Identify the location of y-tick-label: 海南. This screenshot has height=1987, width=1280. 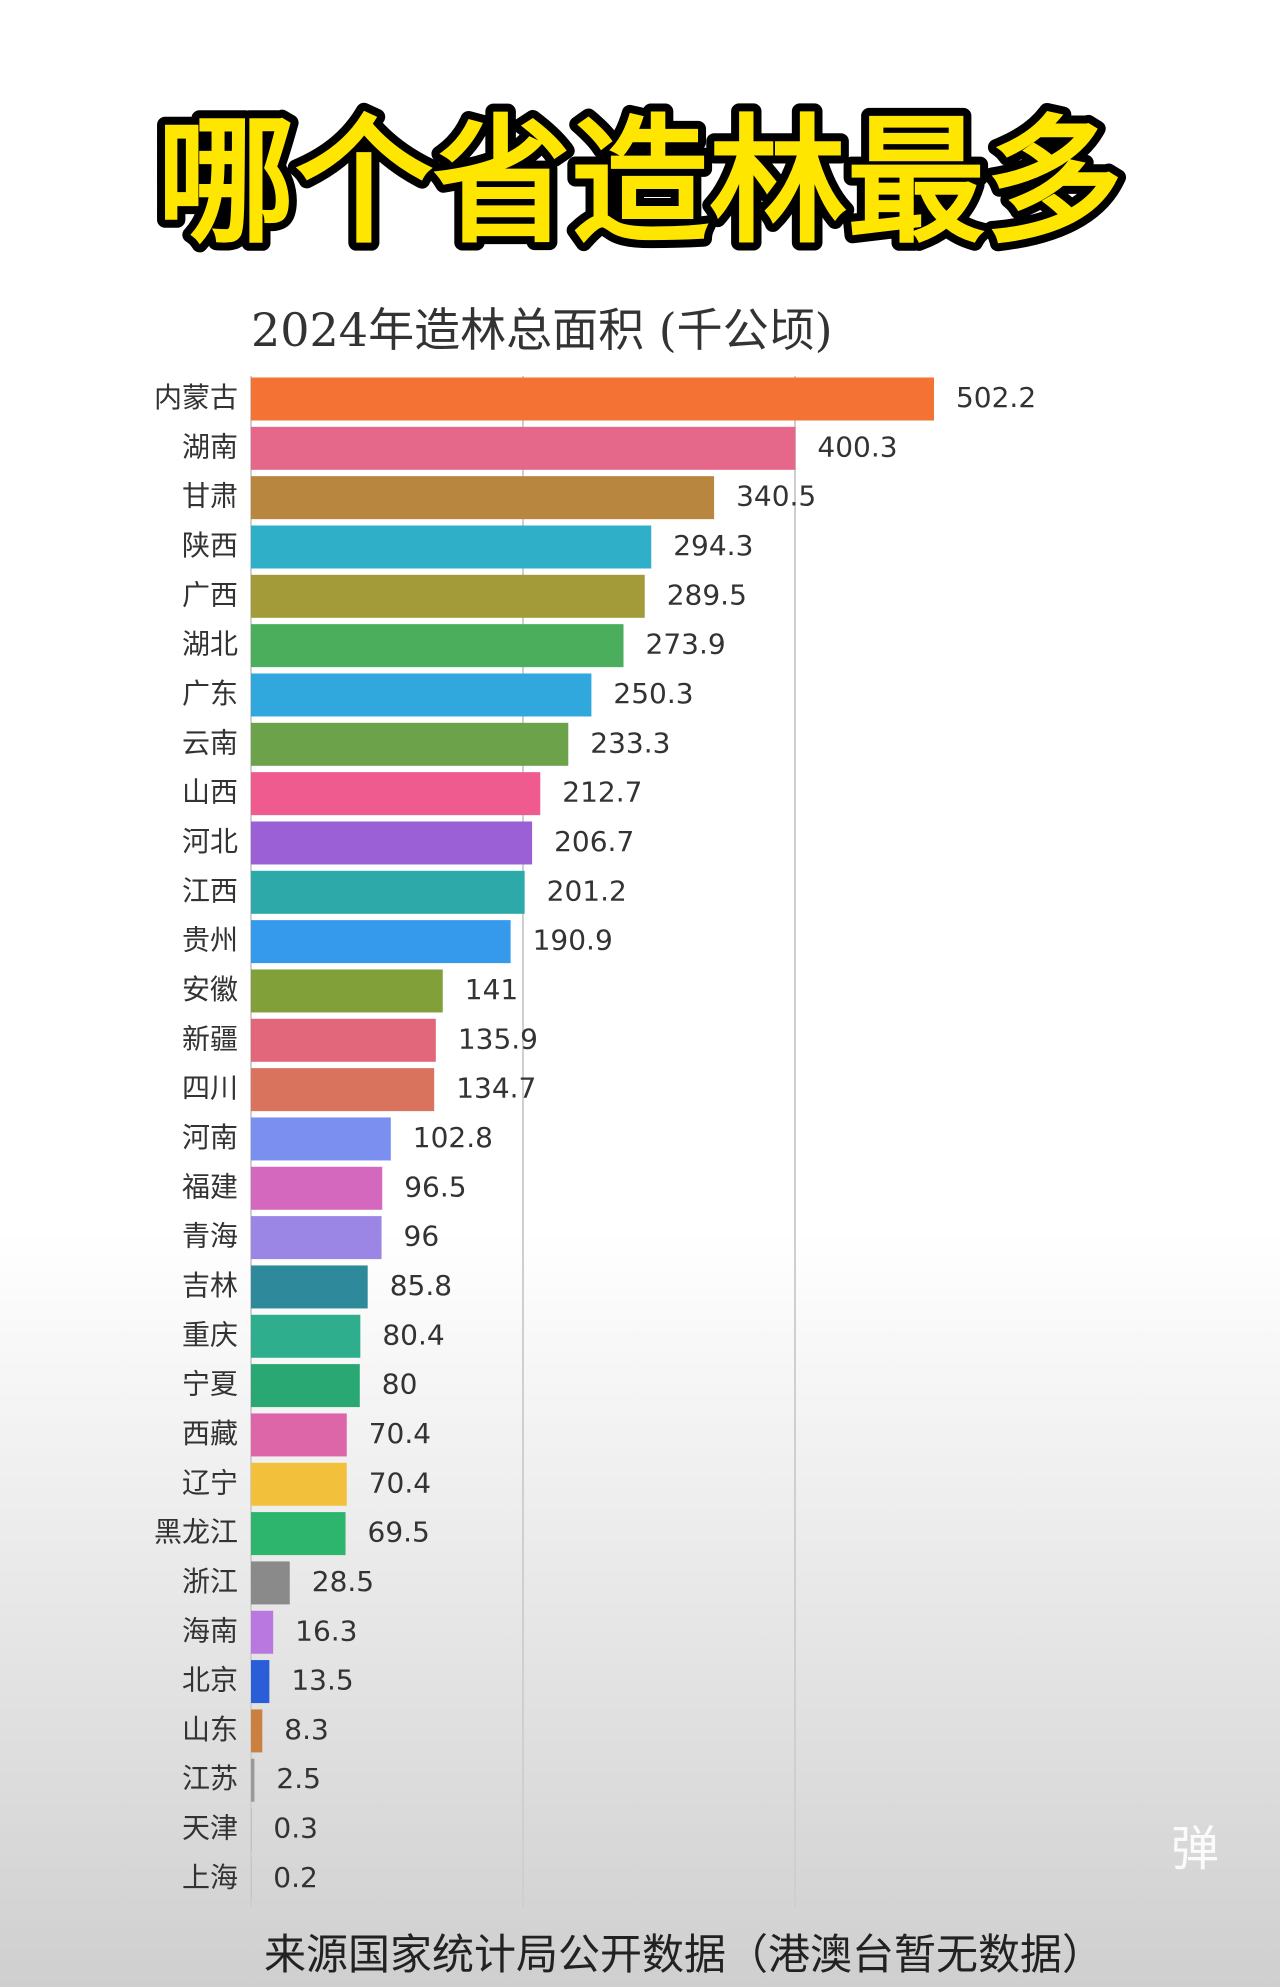
(210, 1630).